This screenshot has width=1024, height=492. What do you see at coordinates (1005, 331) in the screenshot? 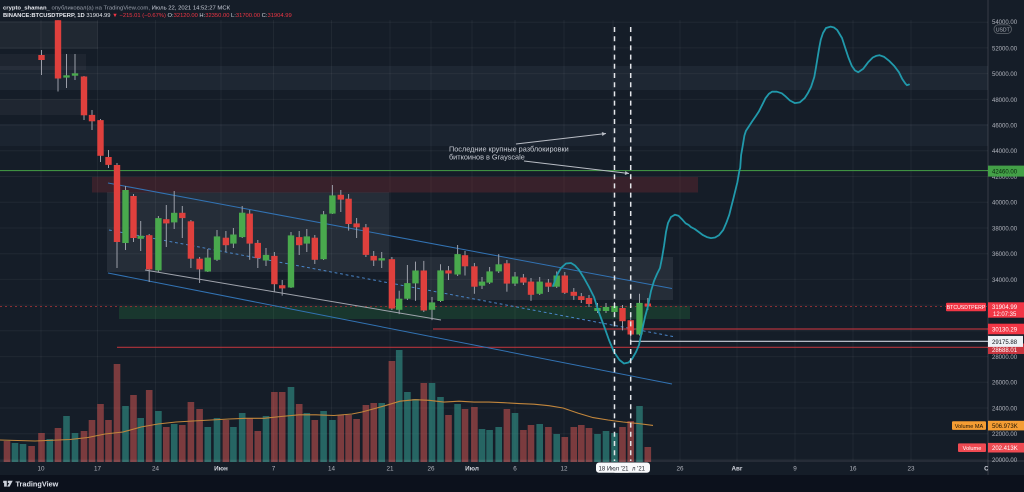
I see `svg-text: 30130.29` at bounding box center [1005, 331].